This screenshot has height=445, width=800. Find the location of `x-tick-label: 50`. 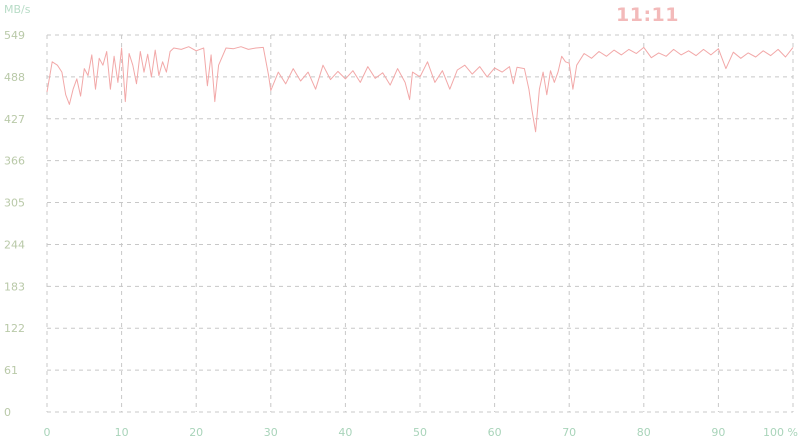

x-tick-label: 50 is located at coordinates (420, 432).